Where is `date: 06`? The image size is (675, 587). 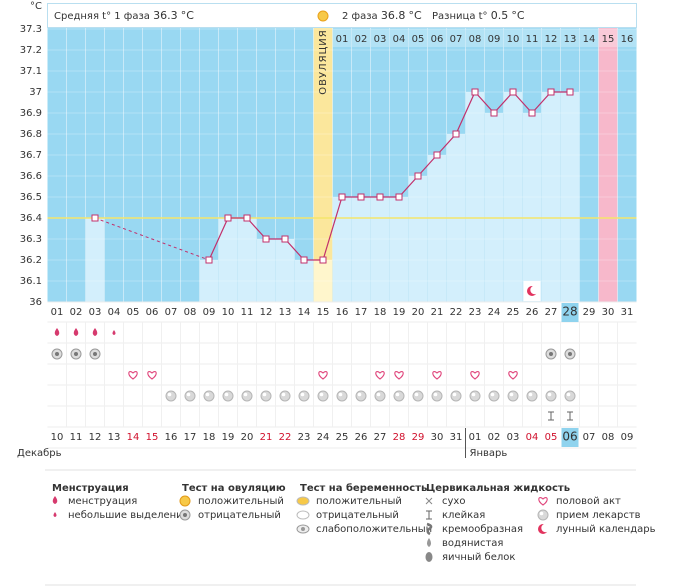
date: 06 is located at coordinates (569, 437).